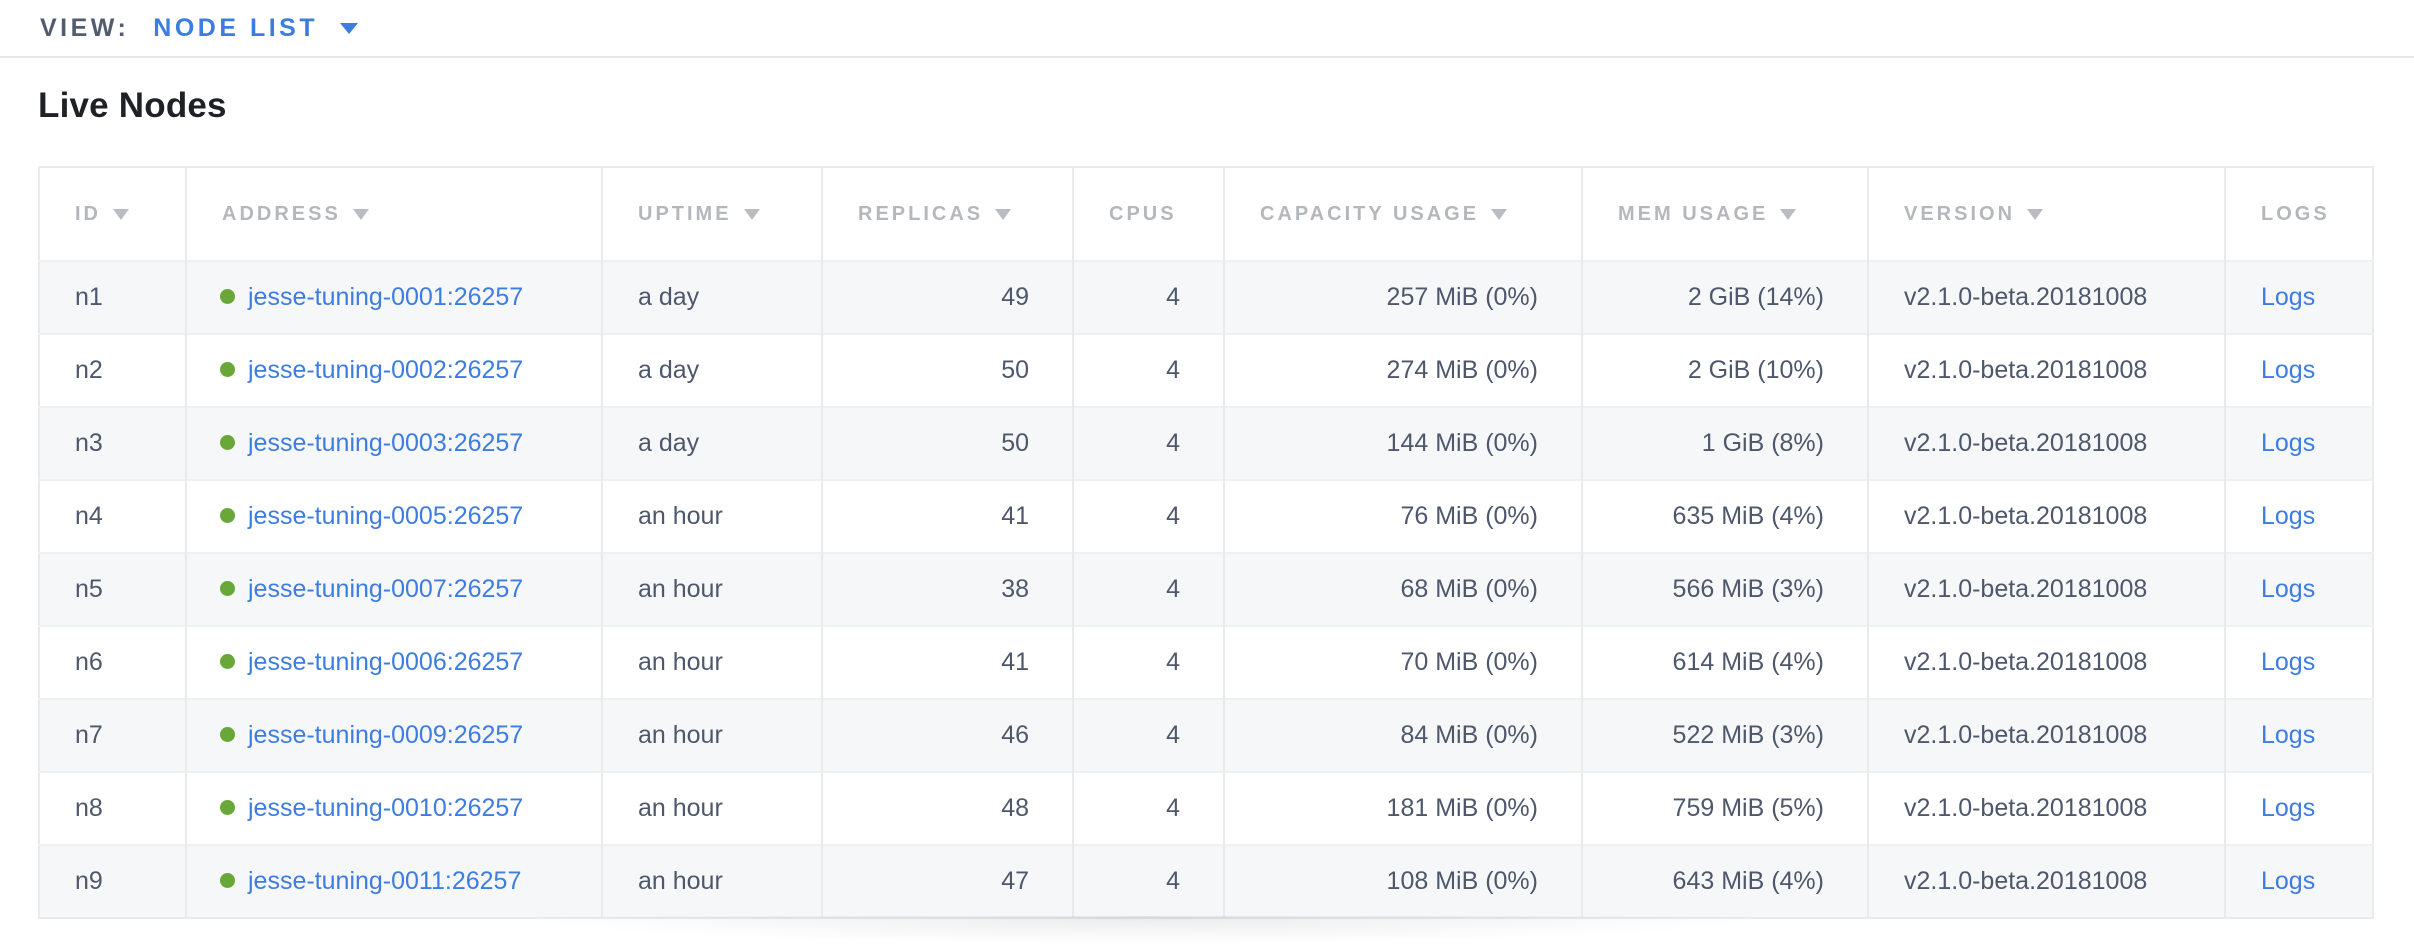 This screenshot has height=948, width=2414. What do you see at coordinates (947, 443) in the screenshot?
I see `replicas-cell: 50` at bounding box center [947, 443].